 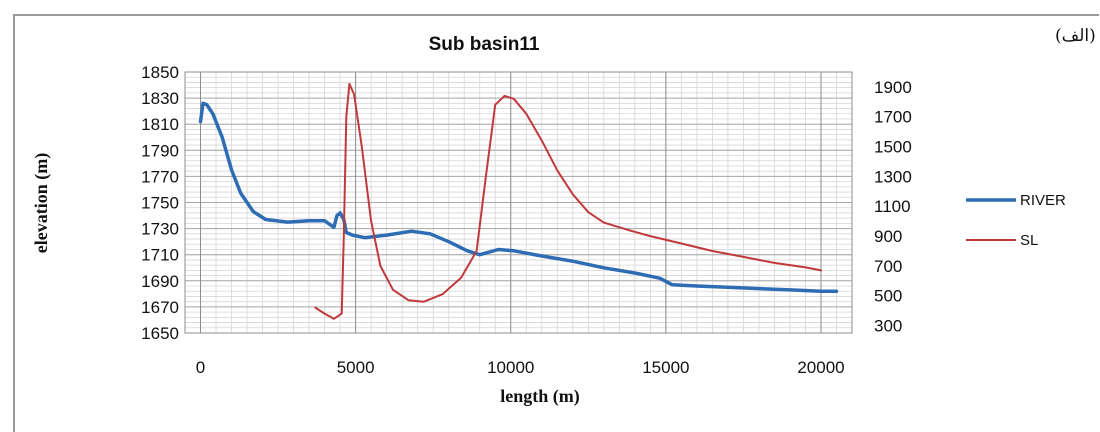 I want to click on y-tick-label: 1830, so click(x=160, y=98).